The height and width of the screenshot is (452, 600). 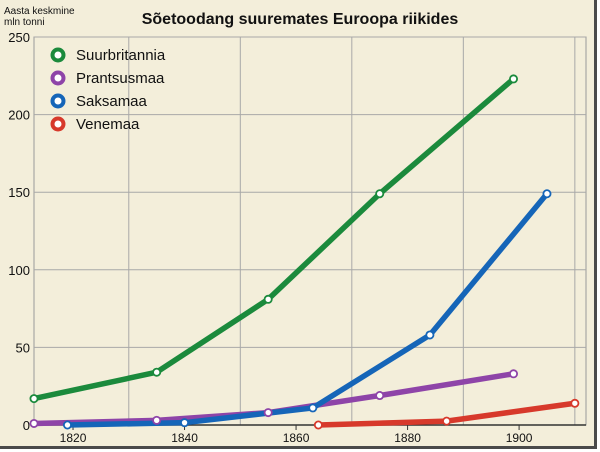 What do you see at coordinates (121, 55) in the screenshot?
I see `legend-label-suurbritannia: Suurbritannia` at bounding box center [121, 55].